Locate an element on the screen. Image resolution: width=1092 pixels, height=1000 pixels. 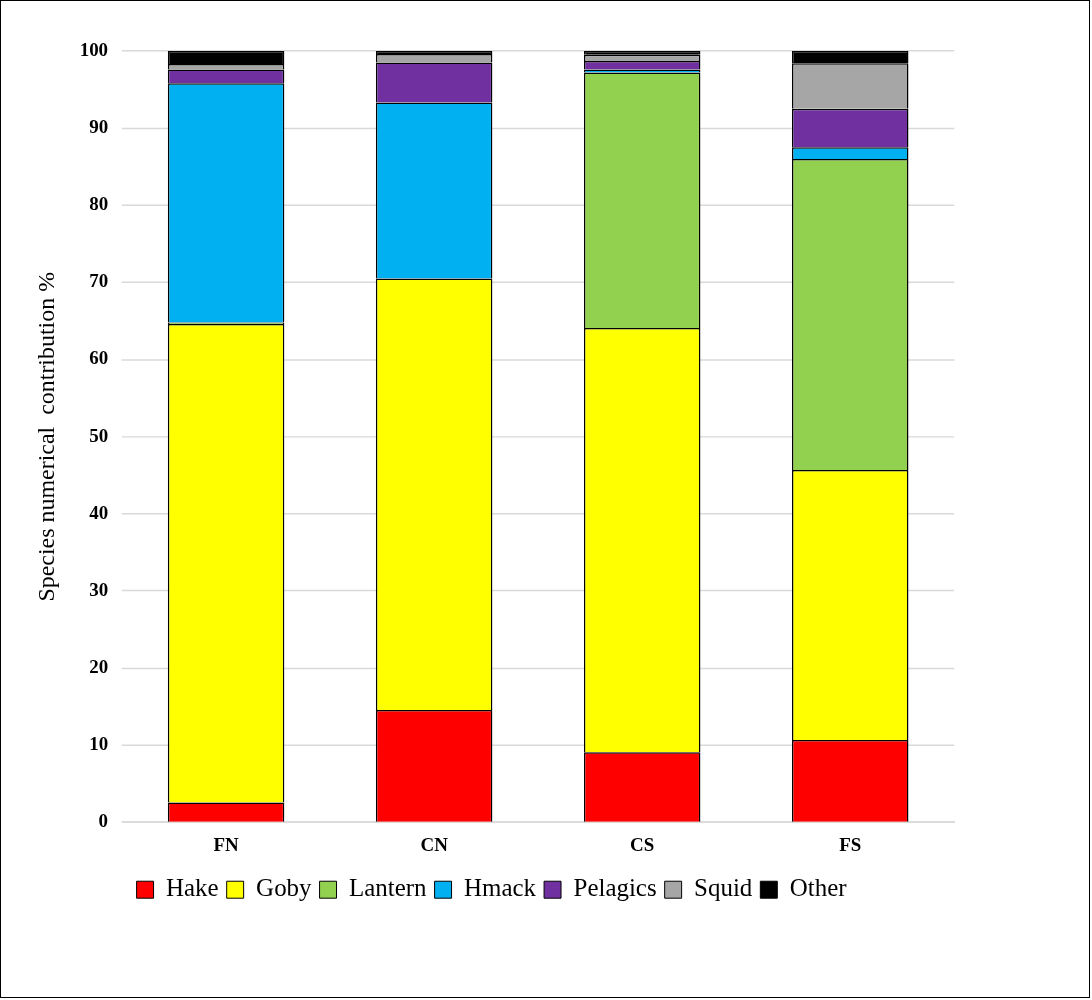
y-tick-label: 70 is located at coordinates (99, 281).